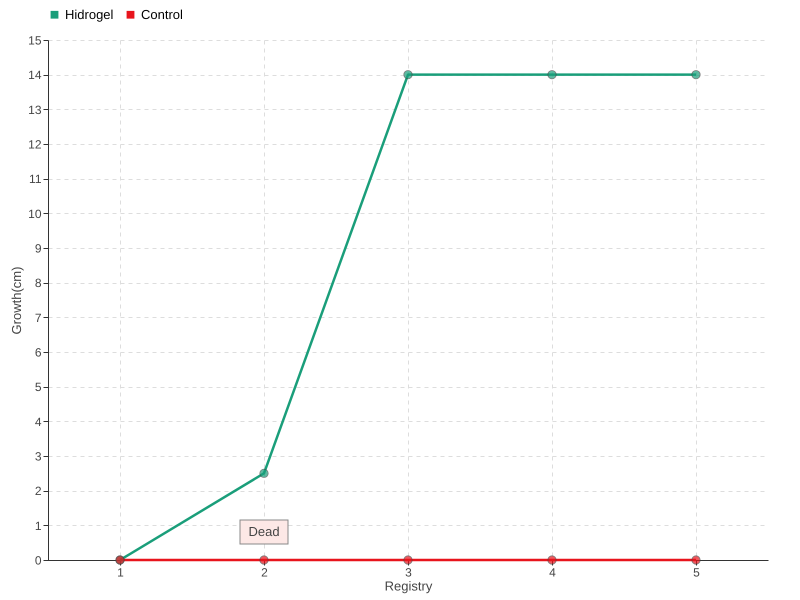 The height and width of the screenshot is (600, 800). Describe the element at coordinates (38, 353) in the screenshot. I see `y-tick-label: 6` at that location.